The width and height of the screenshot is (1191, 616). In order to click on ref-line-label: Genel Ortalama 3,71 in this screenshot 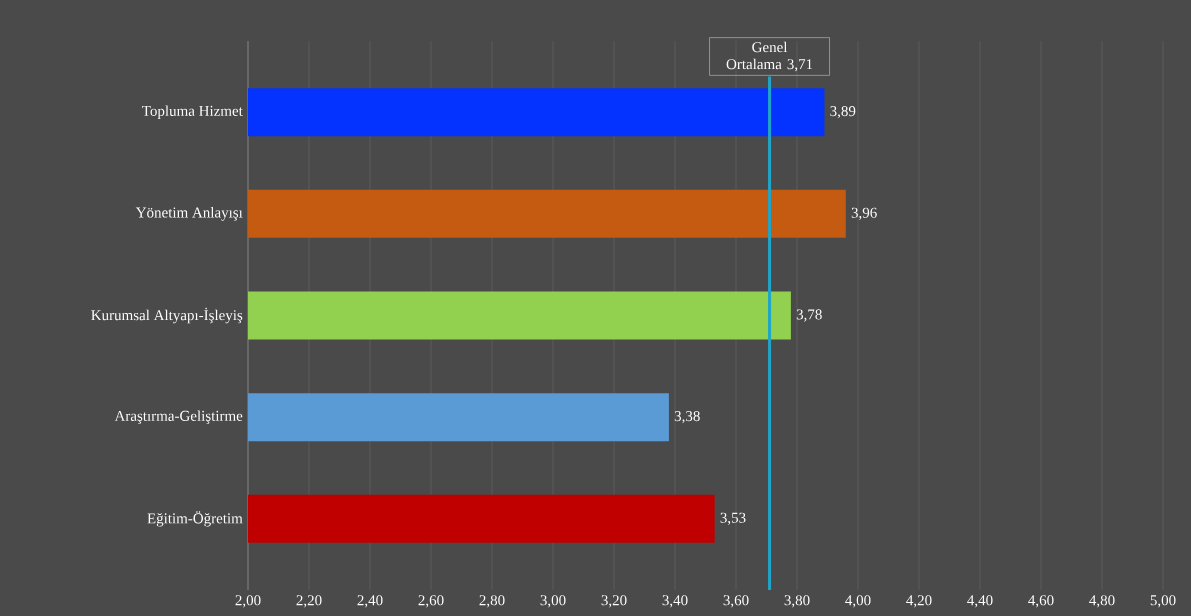, I will do `click(769, 56)`.